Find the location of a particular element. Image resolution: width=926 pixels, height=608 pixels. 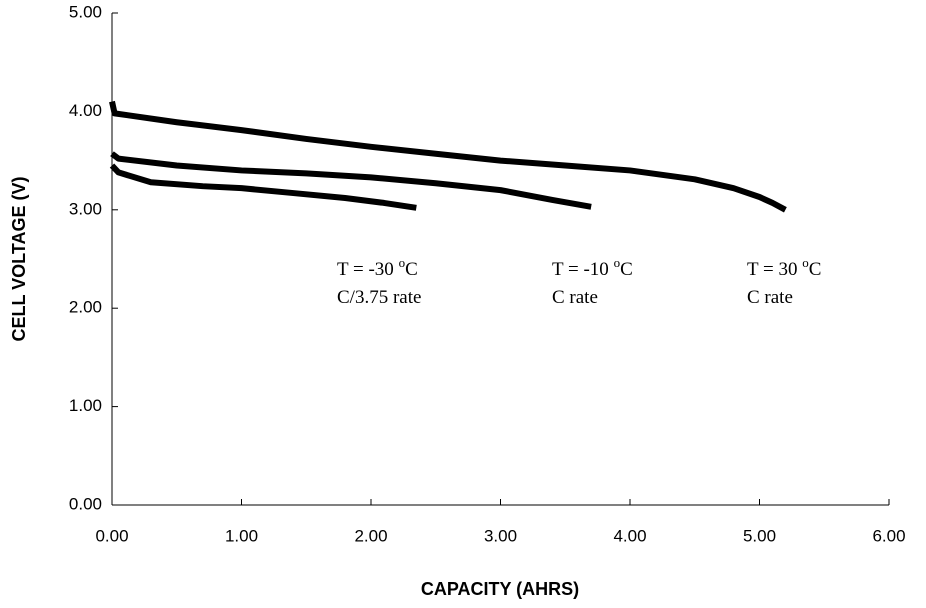

y-tick-label: 0.00 is located at coordinates (85, 503).